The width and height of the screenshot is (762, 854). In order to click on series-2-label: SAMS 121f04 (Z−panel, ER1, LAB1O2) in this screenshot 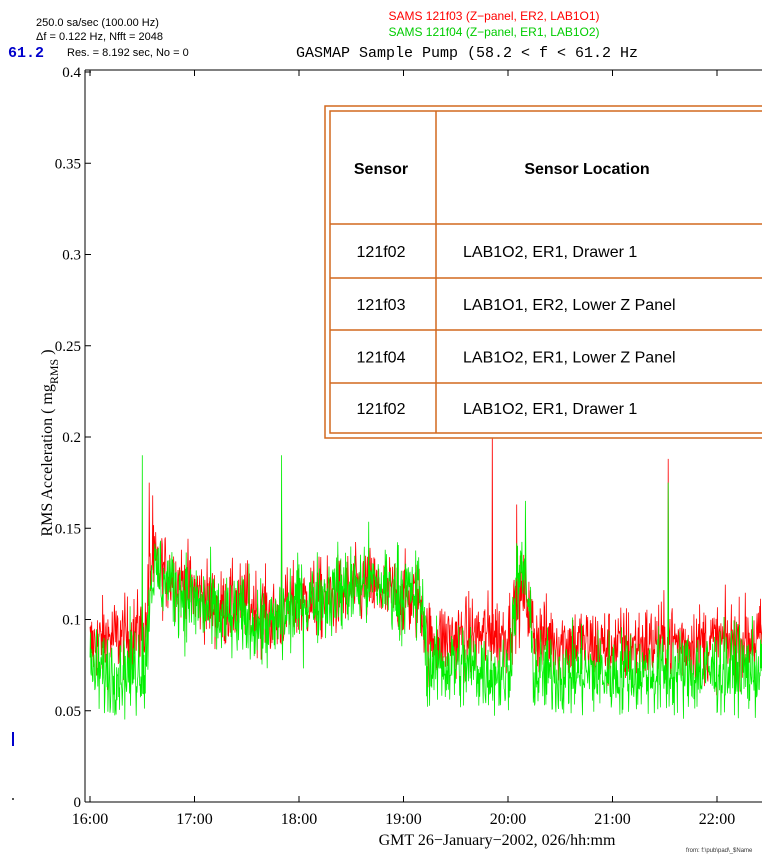, I will do `click(493, 32)`.